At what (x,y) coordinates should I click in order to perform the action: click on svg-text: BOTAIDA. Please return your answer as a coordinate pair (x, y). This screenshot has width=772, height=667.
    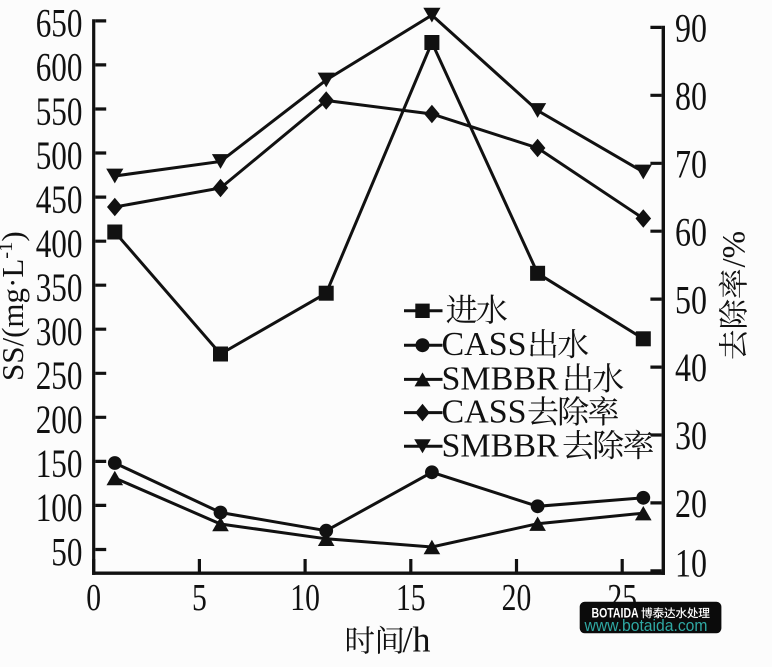
    Looking at the image, I should click on (615, 613).